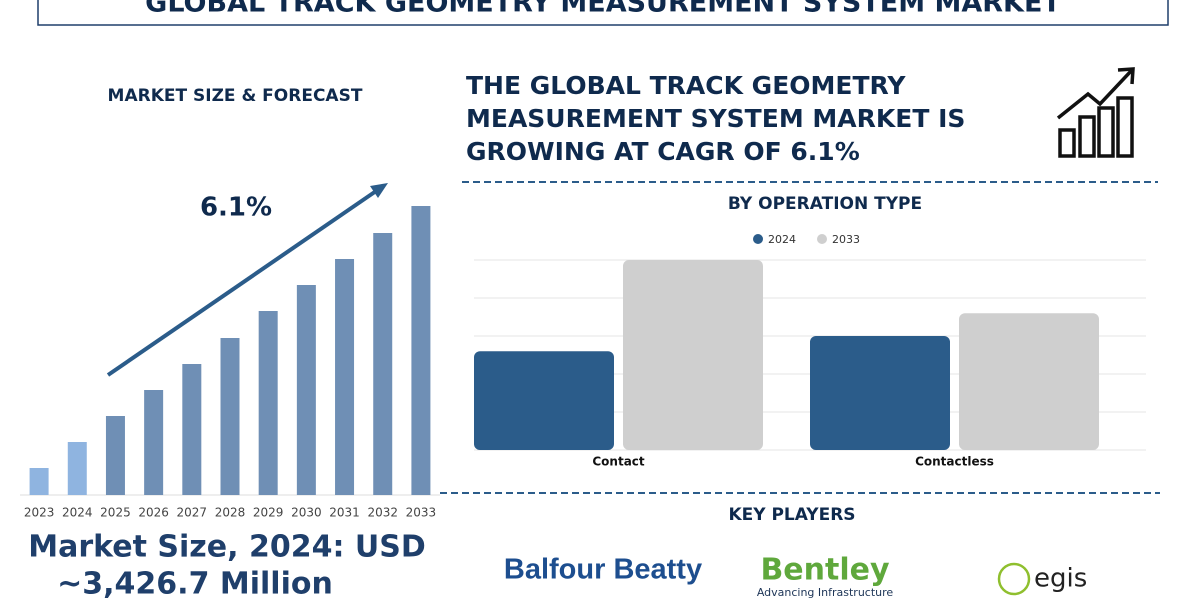 The width and height of the screenshot is (1200, 600). I want to click on company-tagline: Advancing Infrastructure, so click(825, 592).